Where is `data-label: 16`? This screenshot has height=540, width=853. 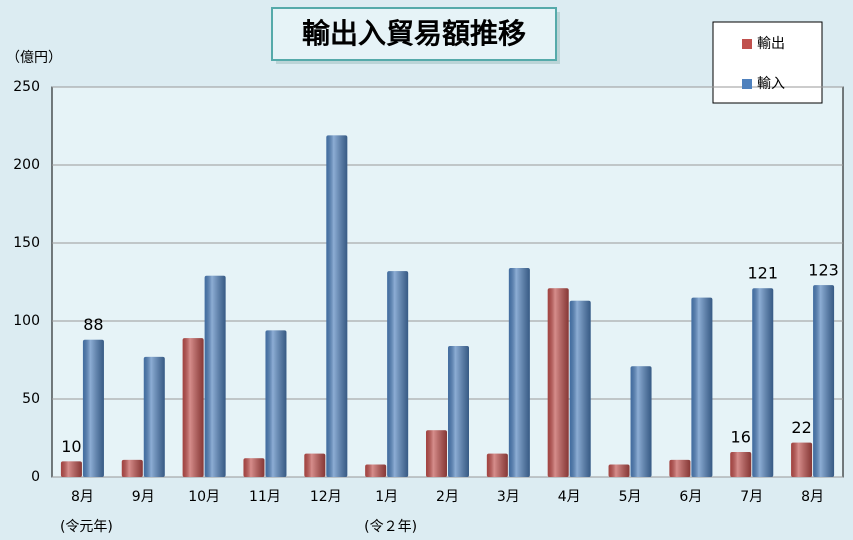 data-label: 16 is located at coordinates (741, 437).